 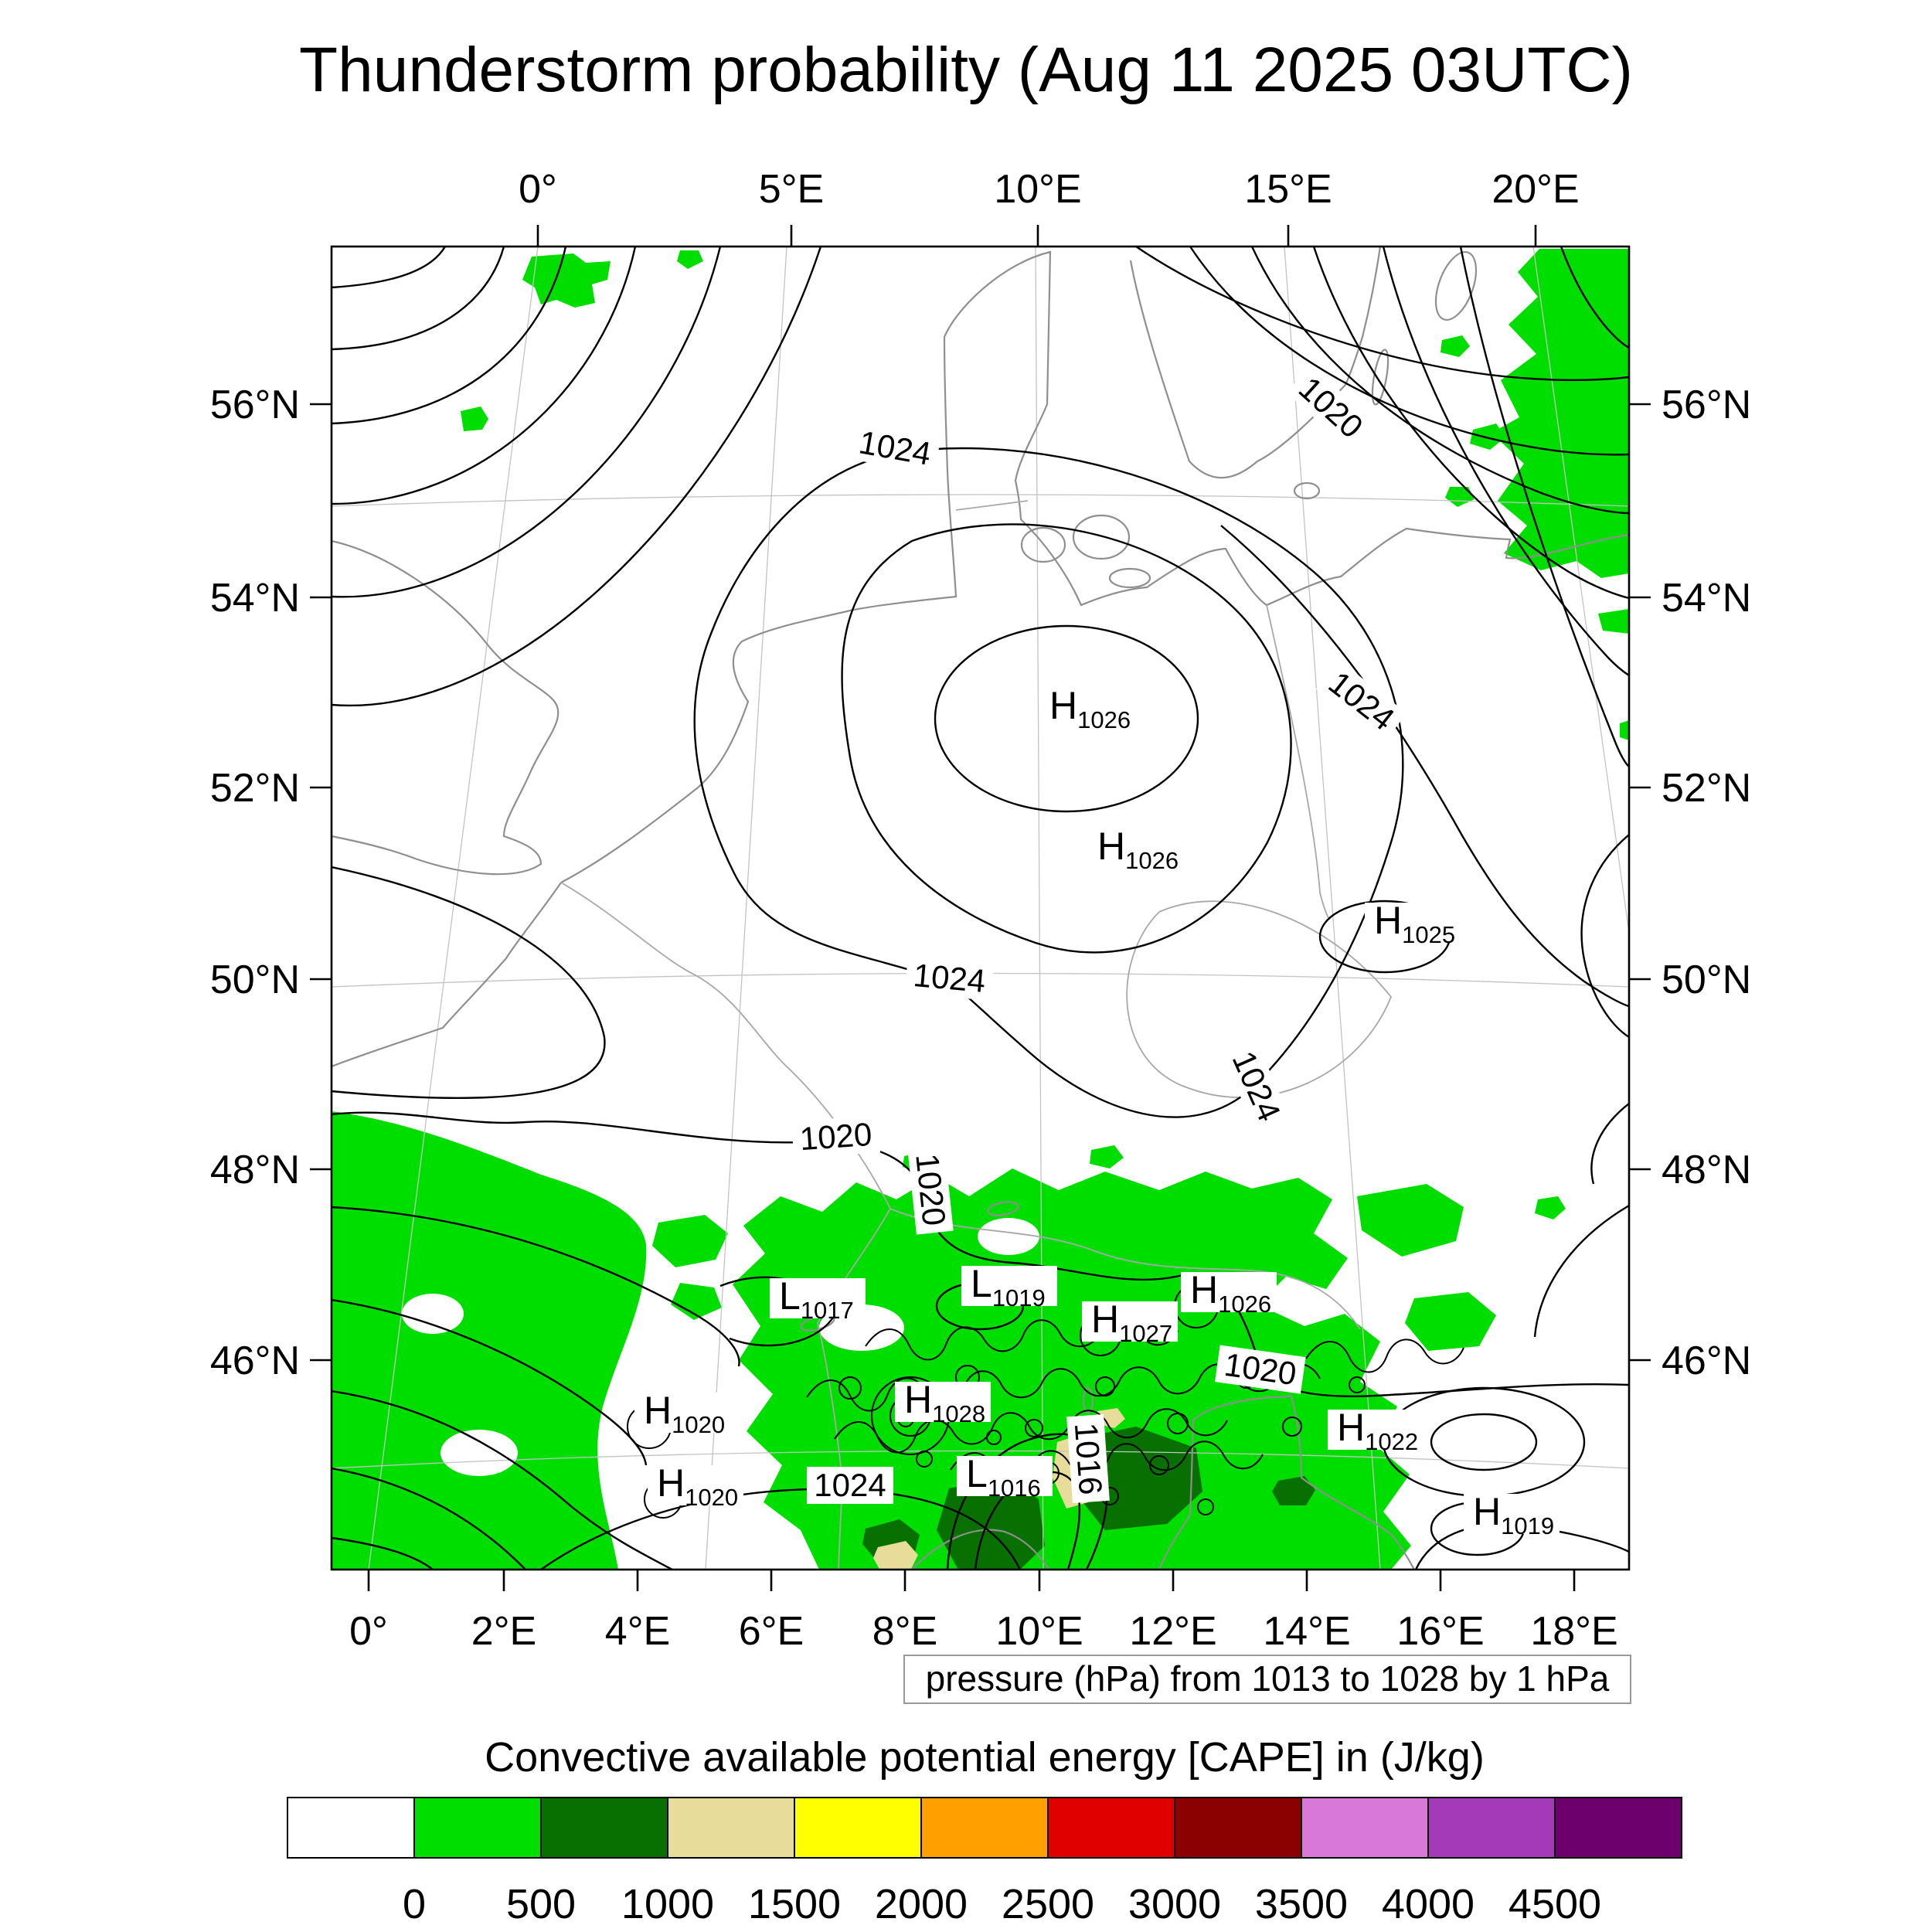 I want to click on isobar-1024-closed, so click(x=1049, y=783).